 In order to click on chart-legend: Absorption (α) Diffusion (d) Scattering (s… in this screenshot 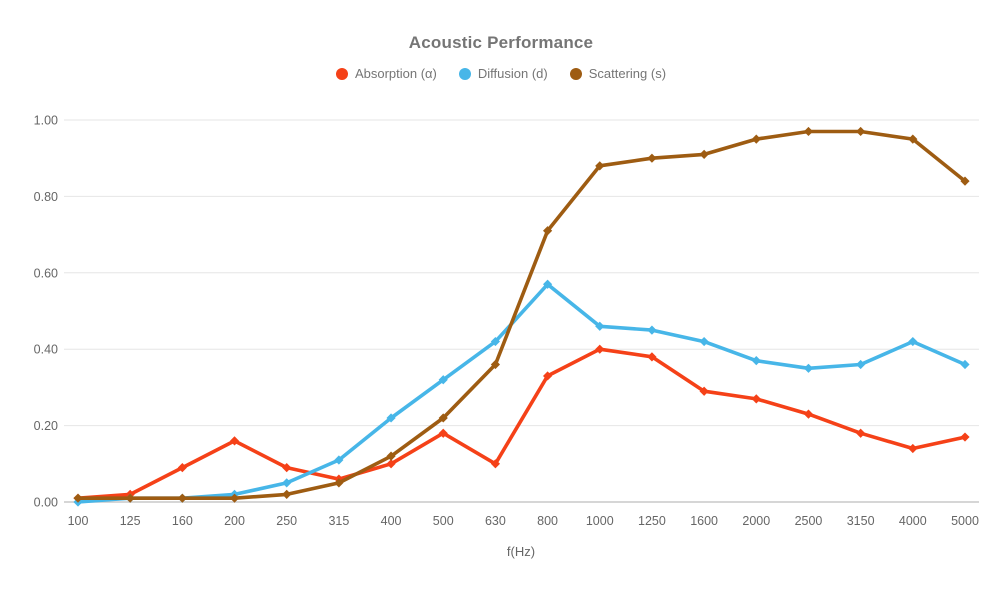, I will do `click(501, 73)`.